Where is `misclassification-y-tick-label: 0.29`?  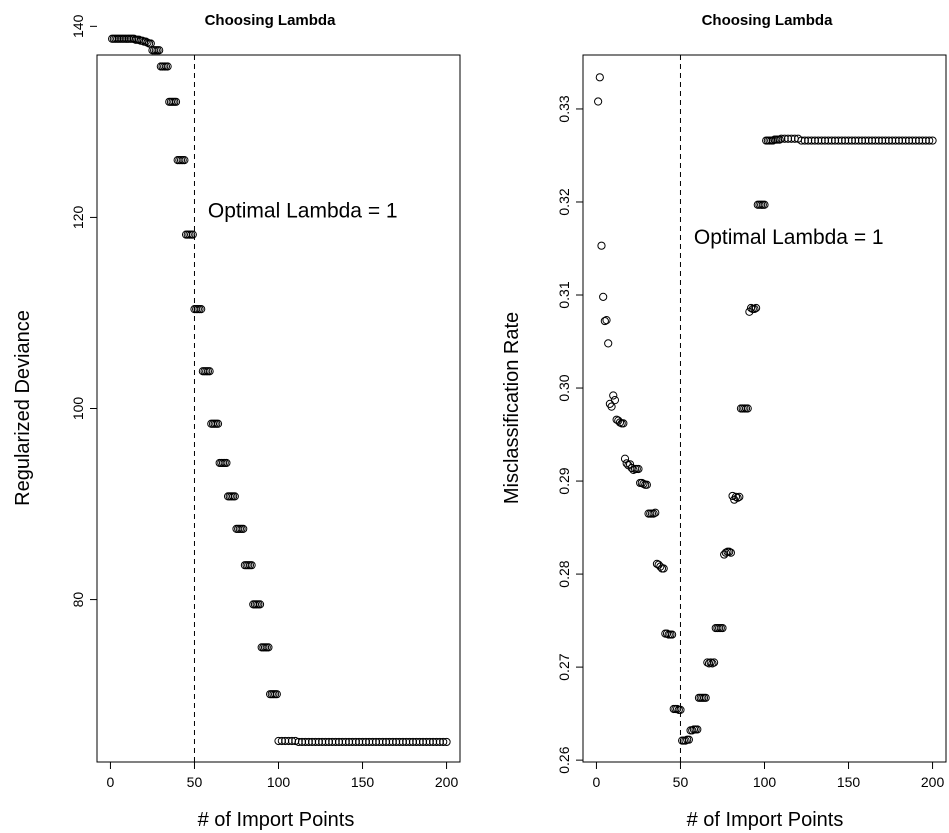 misclassification-y-tick-label: 0.29 is located at coordinates (564, 480).